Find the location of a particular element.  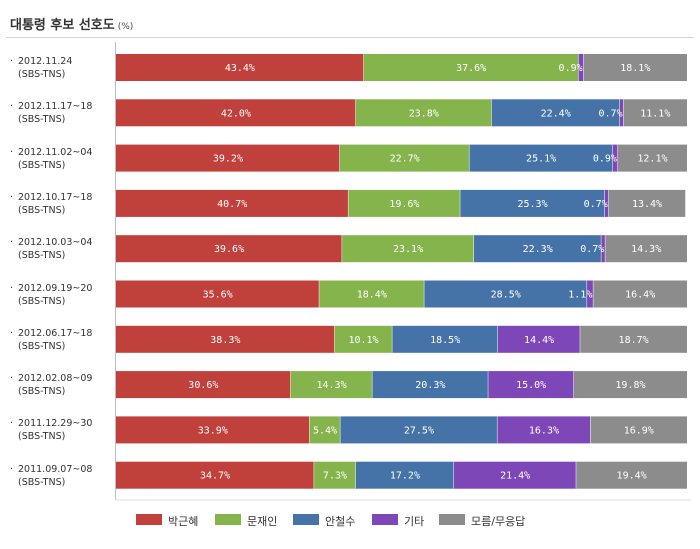

data-label: 42.0% is located at coordinates (236, 113).